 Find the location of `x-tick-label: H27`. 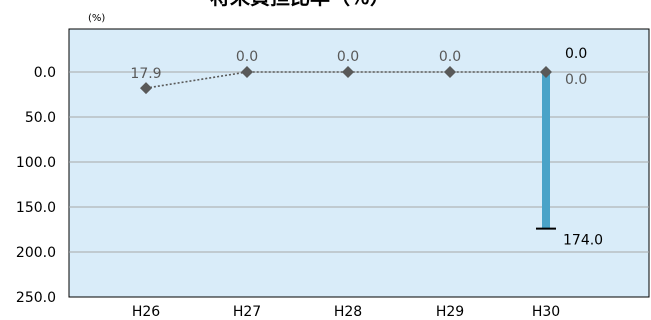

x-tick-label: H27 is located at coordinates (247, 312).